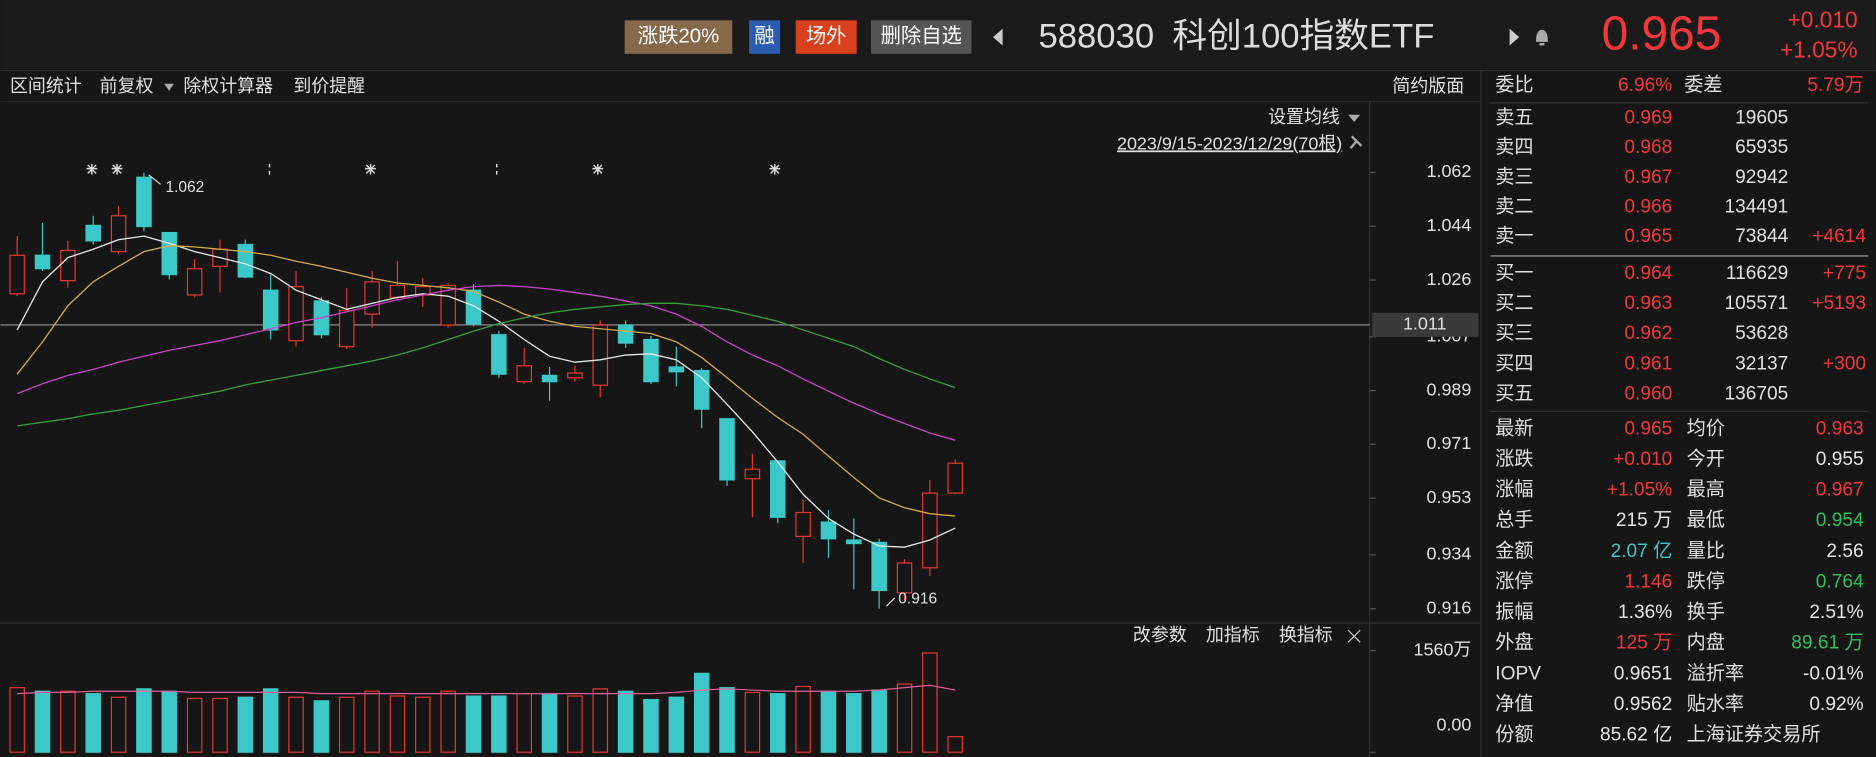 The image size is (1876, 757). Describe the element at coordinates (1514, 393) in the screenshot. I see `level-label: 买五` at that location.